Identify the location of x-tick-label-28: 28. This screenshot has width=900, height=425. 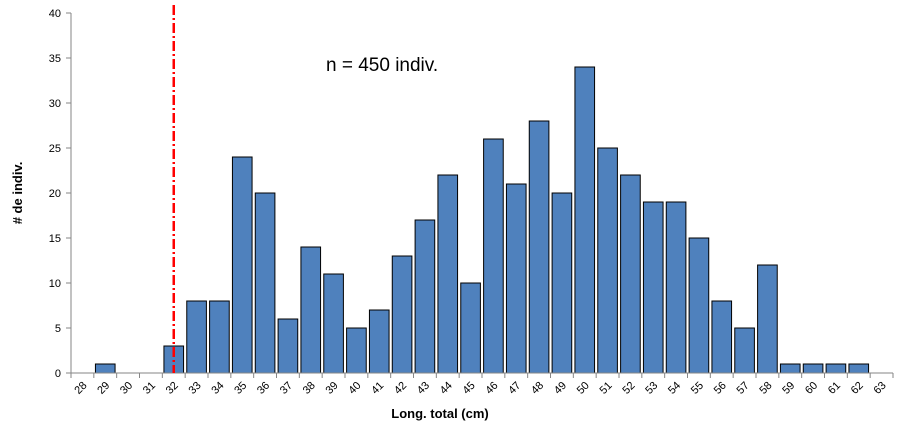
(80, 388).